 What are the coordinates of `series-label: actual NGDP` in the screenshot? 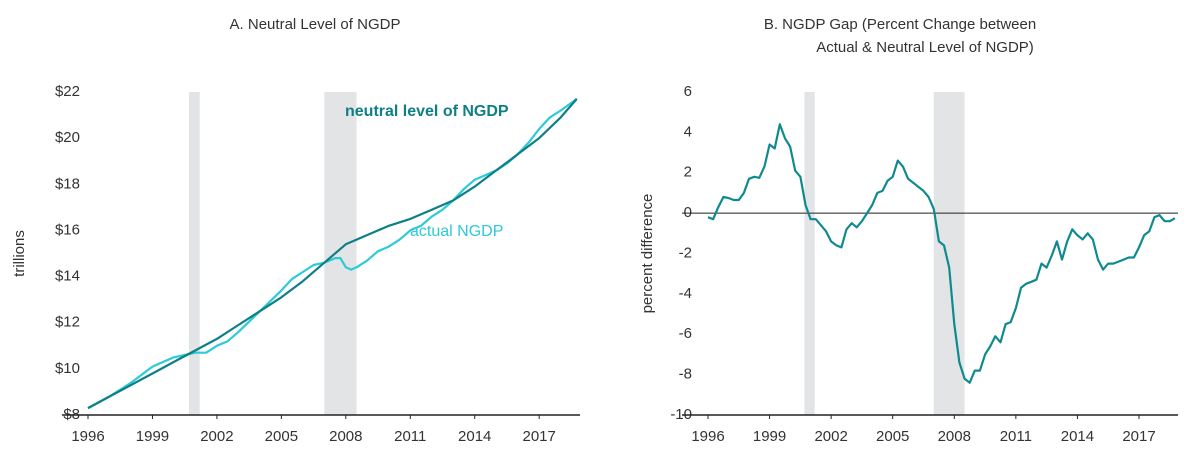 It's located at (456, 231).